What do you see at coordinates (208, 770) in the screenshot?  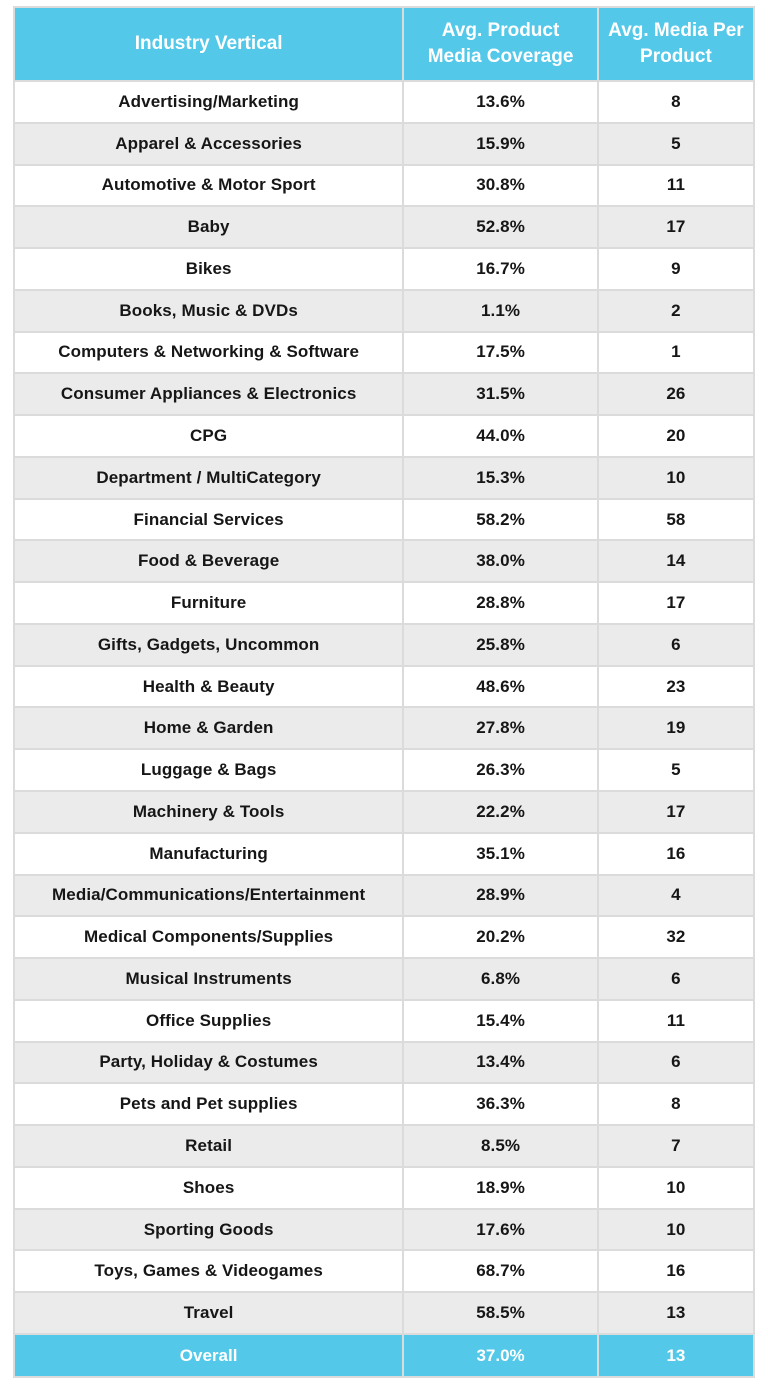 I see `industry-vertical-cell: Luggage & Bags` at bounding box center [208, 770].